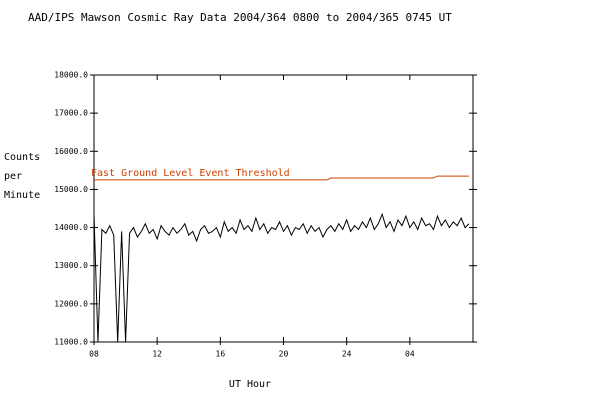  What do you see at coordinates (71, 227) in the screenshot?
I see `y-tick-label: 14000.0` at bounding box center [71, 227].